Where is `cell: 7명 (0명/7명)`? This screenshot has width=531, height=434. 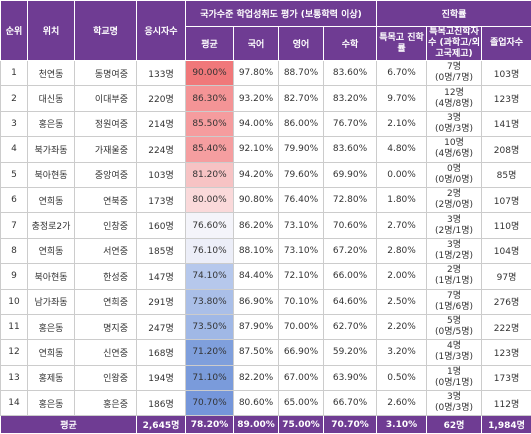
cell: 7명 (0명/7명) is located at coordinates (454, 73).